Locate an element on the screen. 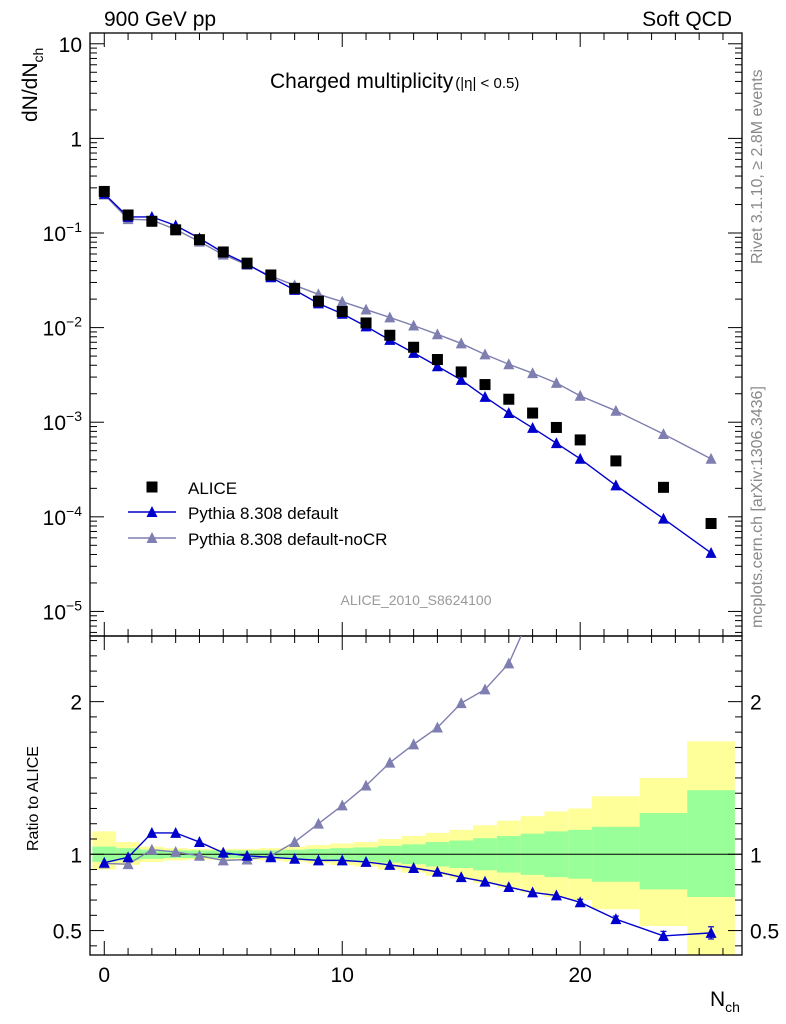 This screenshot has height=1024, width=786. main-y-tick-label: 10⁻⁴ is located at coordinates (63, 516).